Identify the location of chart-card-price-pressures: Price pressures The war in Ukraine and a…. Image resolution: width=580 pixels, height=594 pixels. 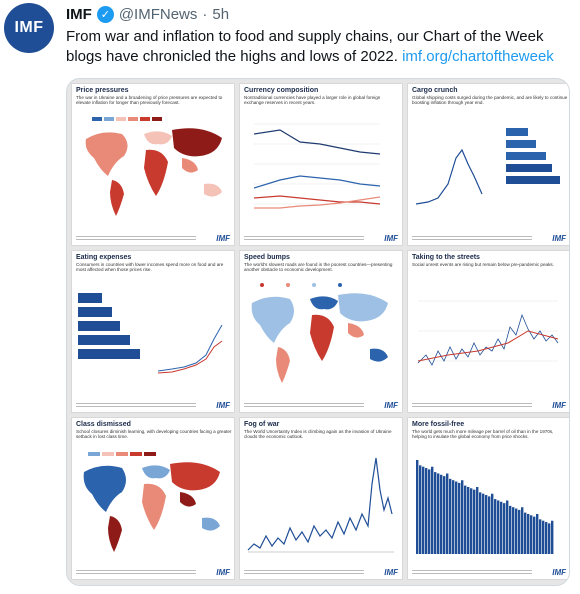
(153, 164).